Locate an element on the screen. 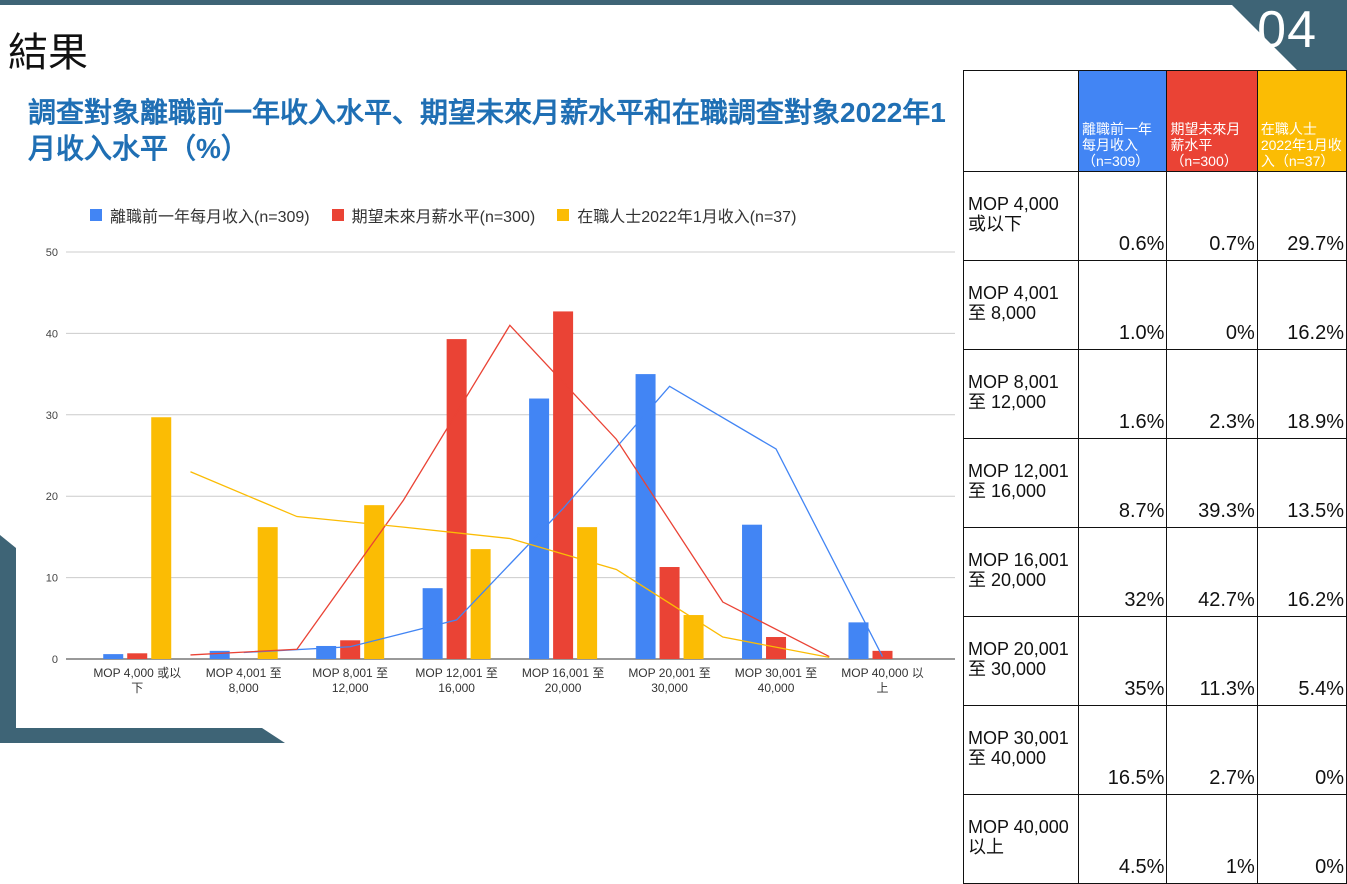 The height and width of the screenshot is (884, 1347). x-tick-label: MOP 40,000 以上 is located at coordinates (882, 680).